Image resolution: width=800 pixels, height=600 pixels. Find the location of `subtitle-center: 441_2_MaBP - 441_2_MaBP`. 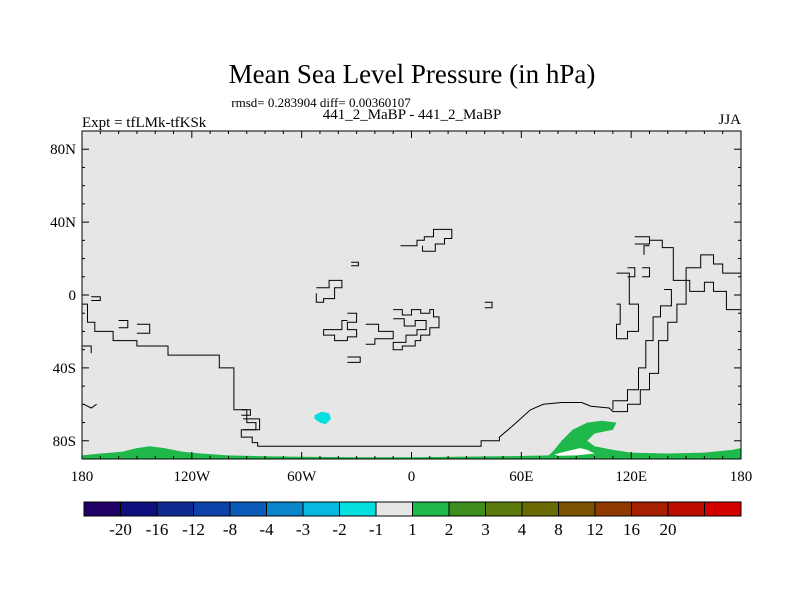

subtitle-center: 441_2_MaBP - 441_2_MaBP is located at coordinates (412, 115).